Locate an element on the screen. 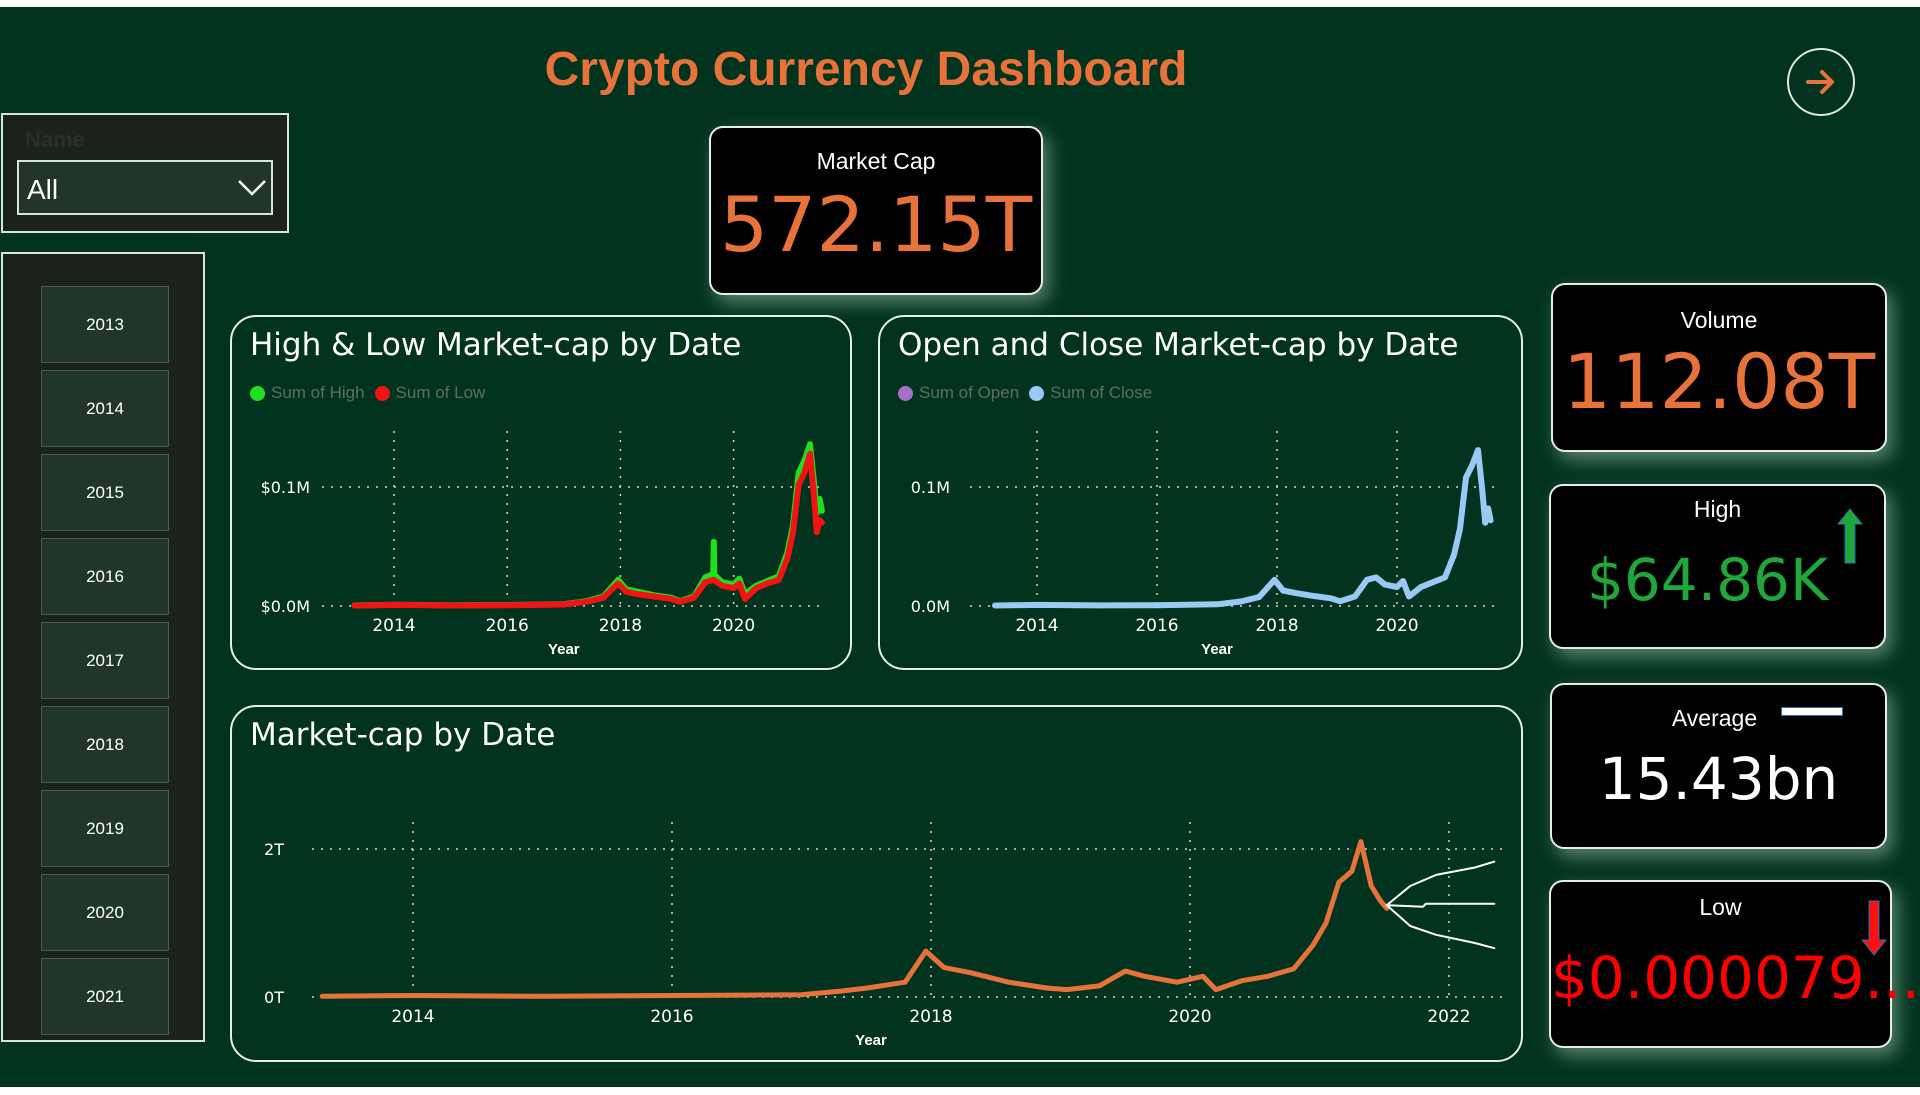 The height and width of the screenshot is (1095, 1920). y-tick-label: $0.1M is located at coordinates (285, 487).